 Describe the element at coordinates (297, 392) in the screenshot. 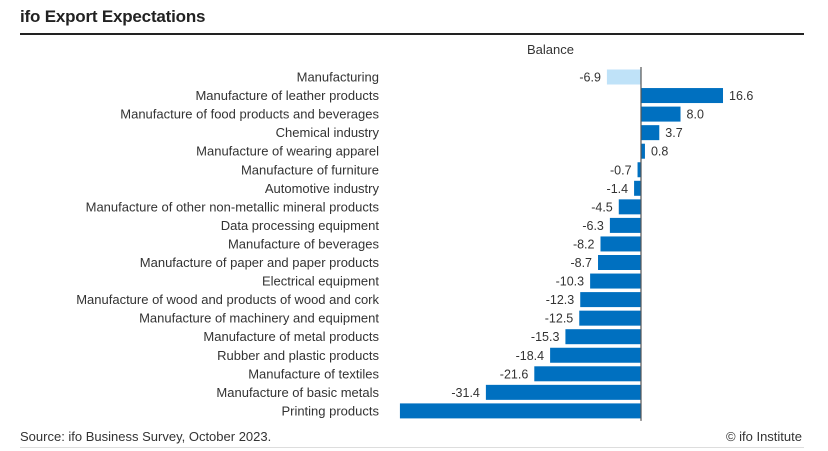

I see `category-label: Manufacture of basic metals` at that location.